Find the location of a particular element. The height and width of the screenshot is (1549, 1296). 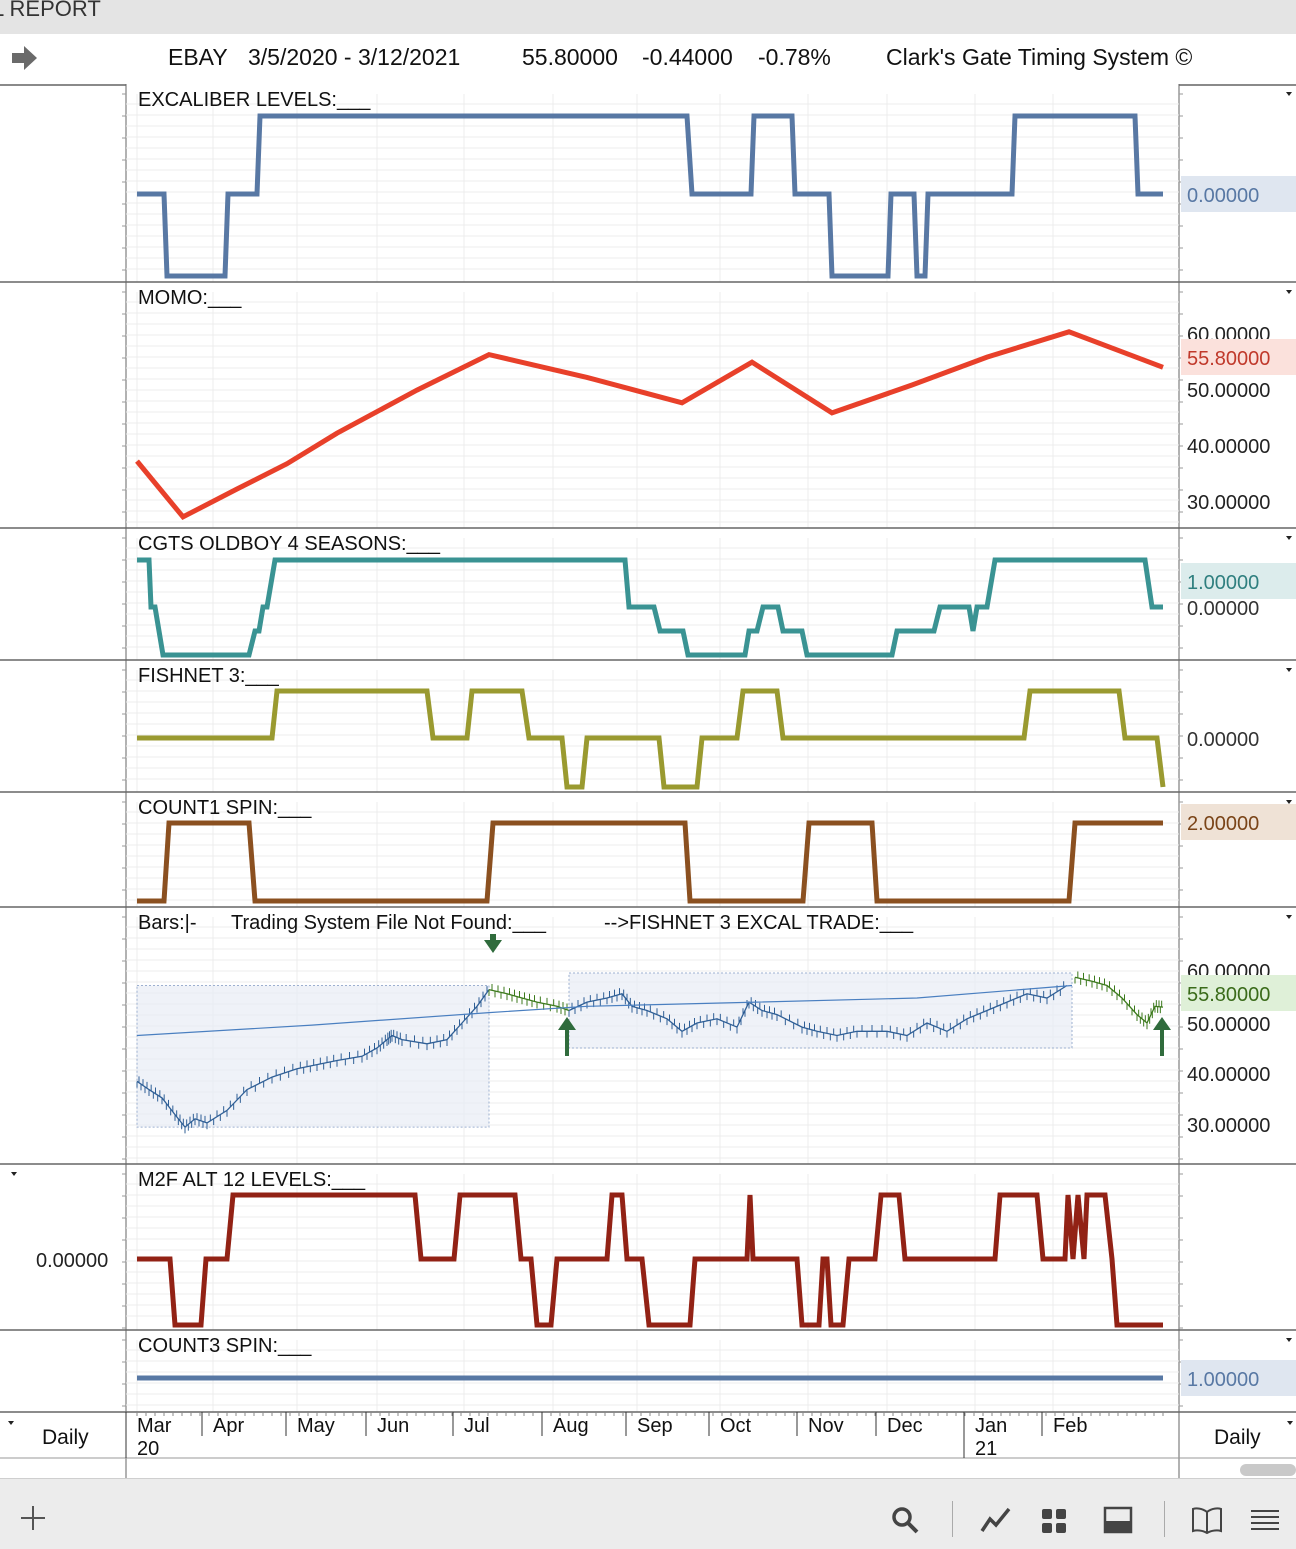

forward-arrow-icon is located at coordinates (24, 58).